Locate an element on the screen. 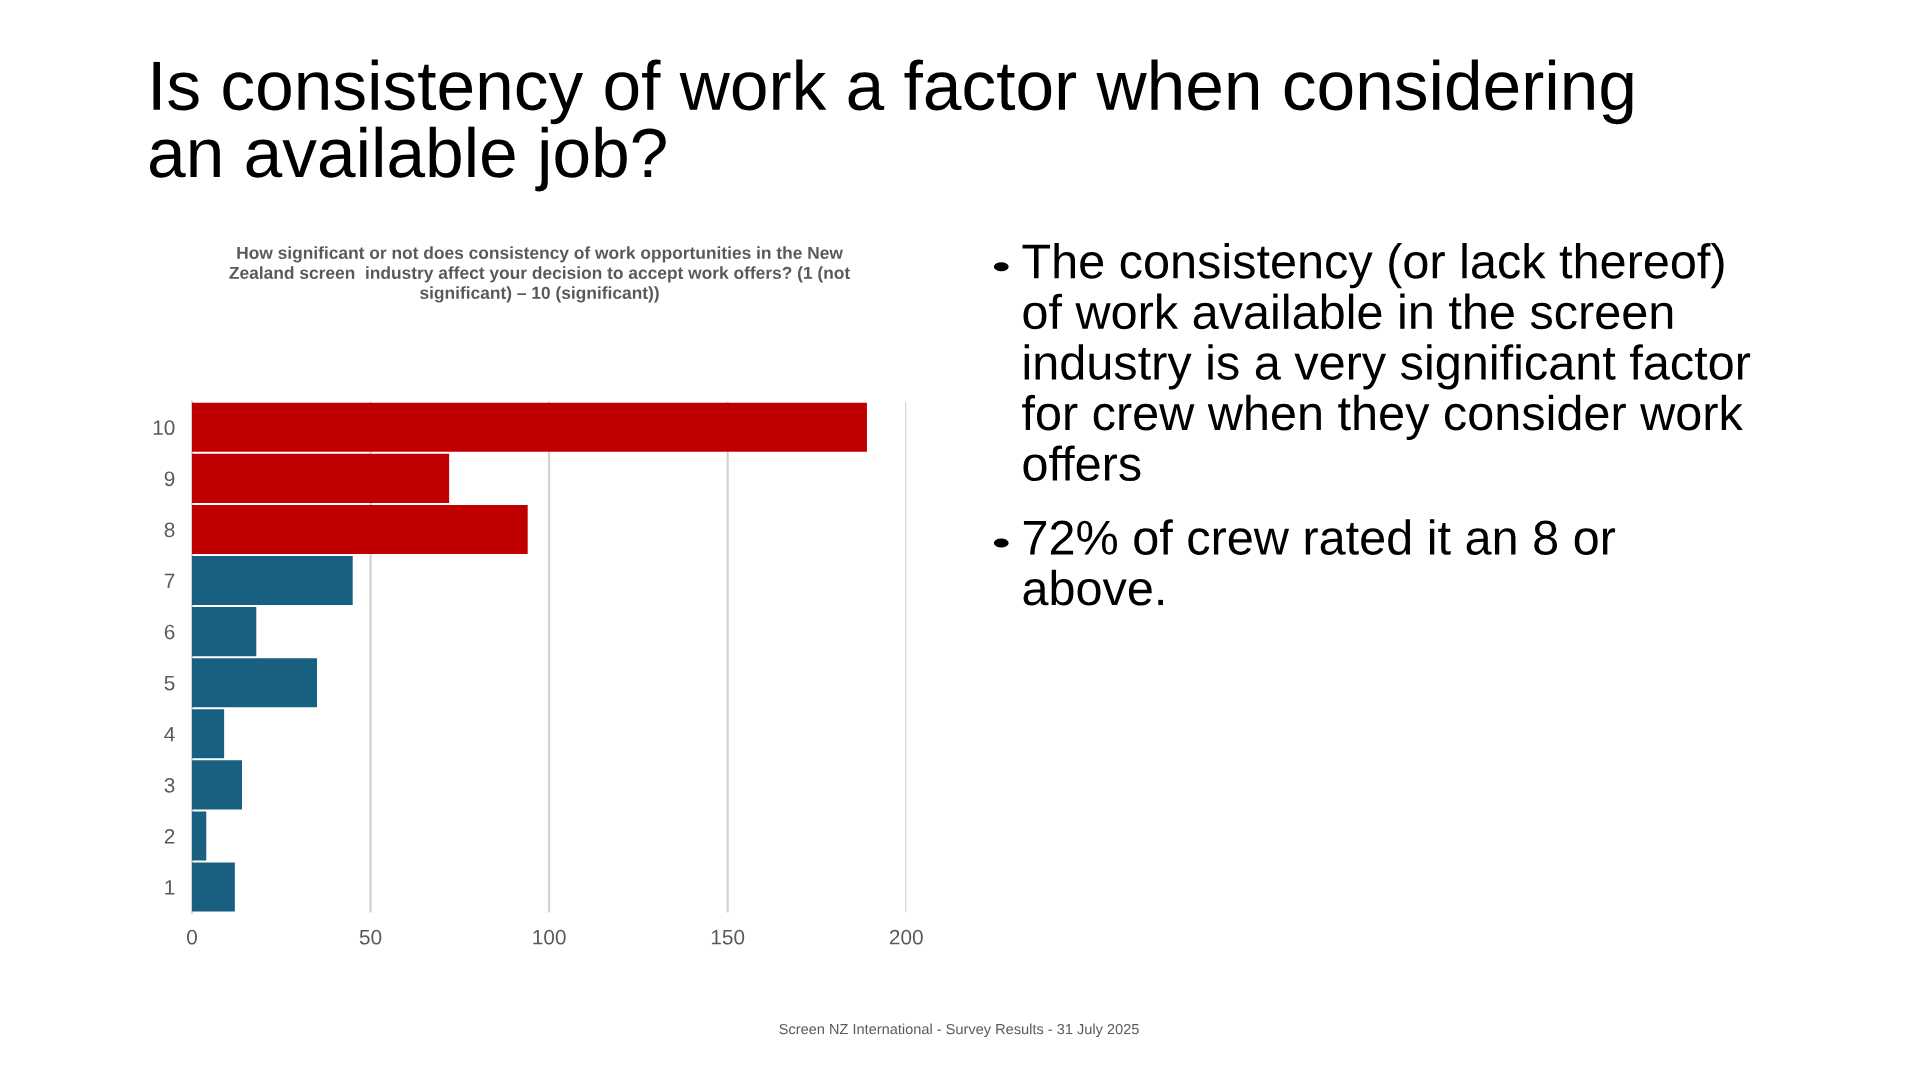 This screenshot has width=1920, height=1080. y-tick-label: 7 is located at coordinates (169, 581).